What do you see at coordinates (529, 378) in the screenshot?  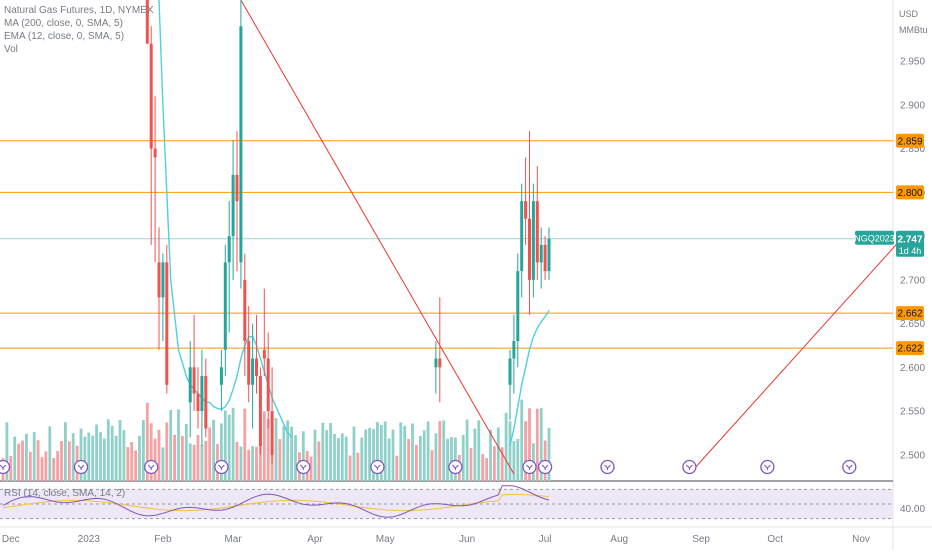 I see `ma-line` at bounding box center [529, 378].